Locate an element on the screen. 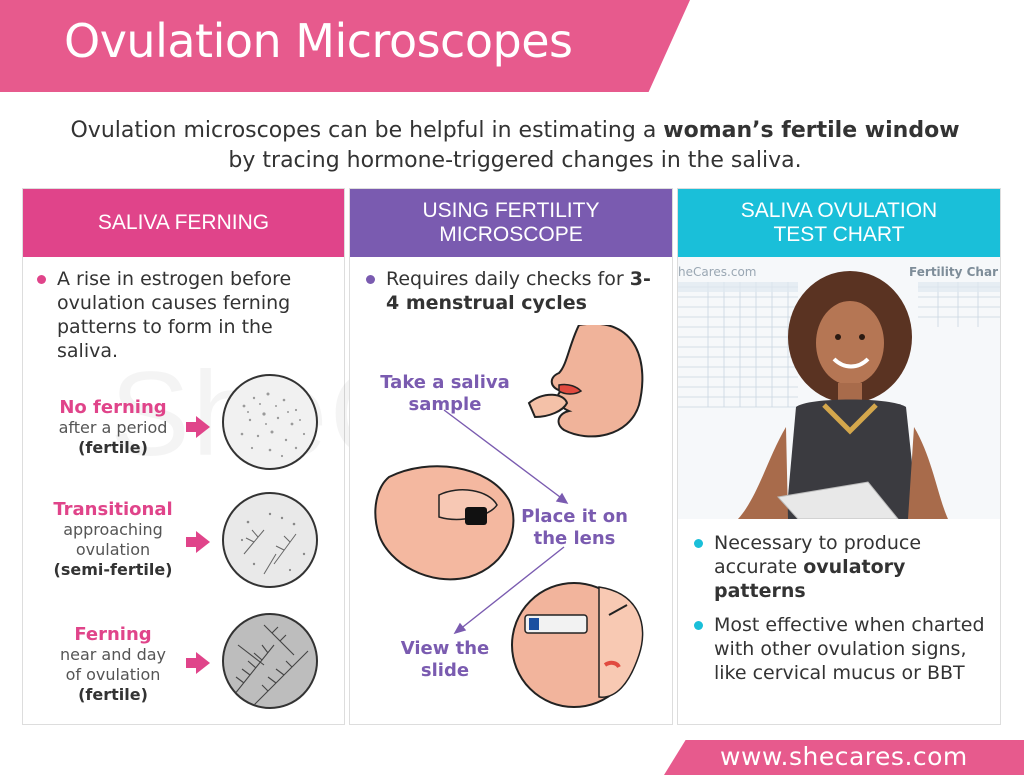  step-take-sample: Take a saliva sample is located at coordinates (445, 394).